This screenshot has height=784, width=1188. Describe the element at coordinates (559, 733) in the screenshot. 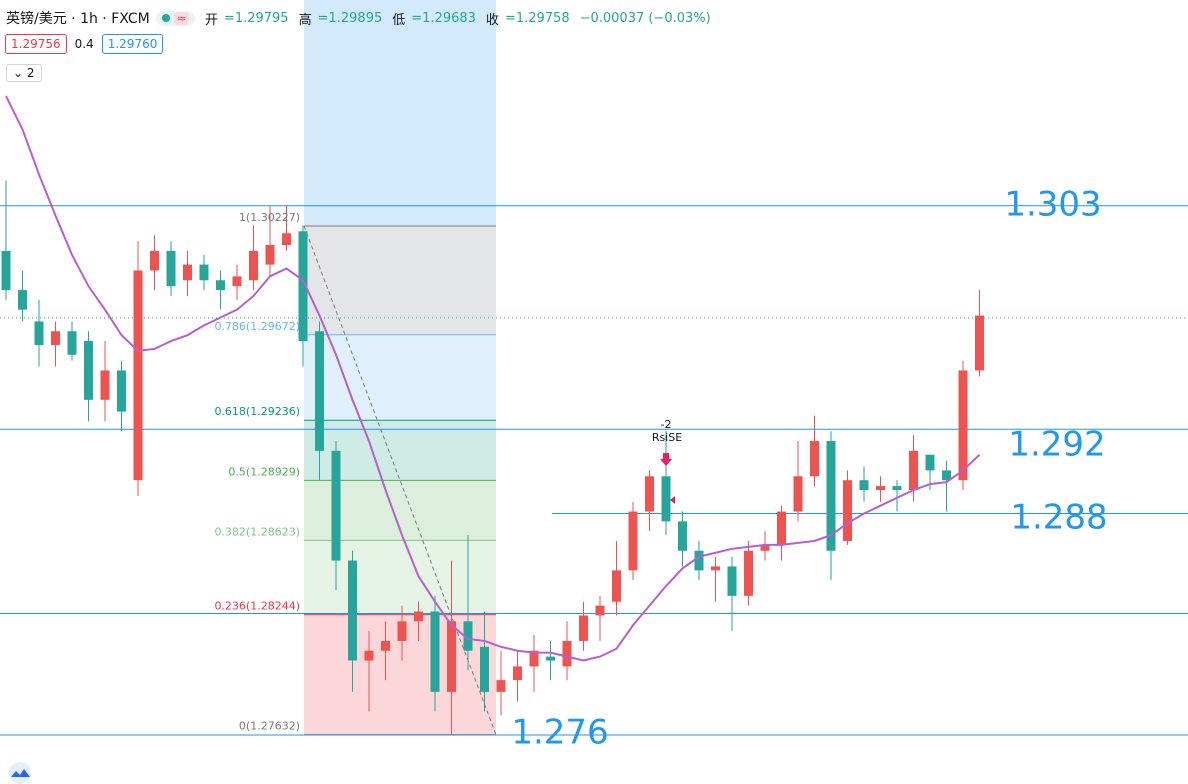

I see `line-label: 1.276` at that location.